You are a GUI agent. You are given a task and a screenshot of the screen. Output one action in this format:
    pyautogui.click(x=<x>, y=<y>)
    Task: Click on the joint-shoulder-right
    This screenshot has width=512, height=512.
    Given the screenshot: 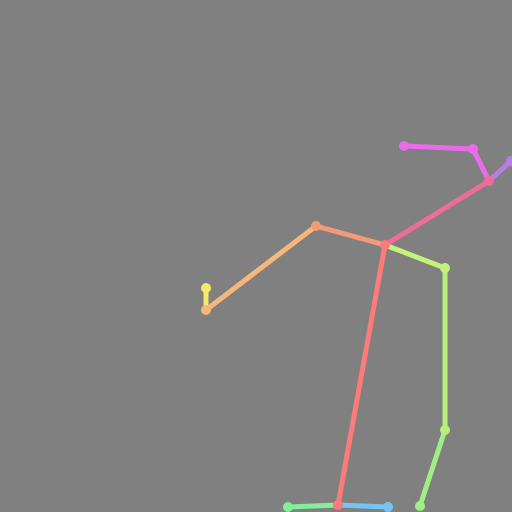 What is the action you would take?
    pyautogui.click(x=445, y=268)
    